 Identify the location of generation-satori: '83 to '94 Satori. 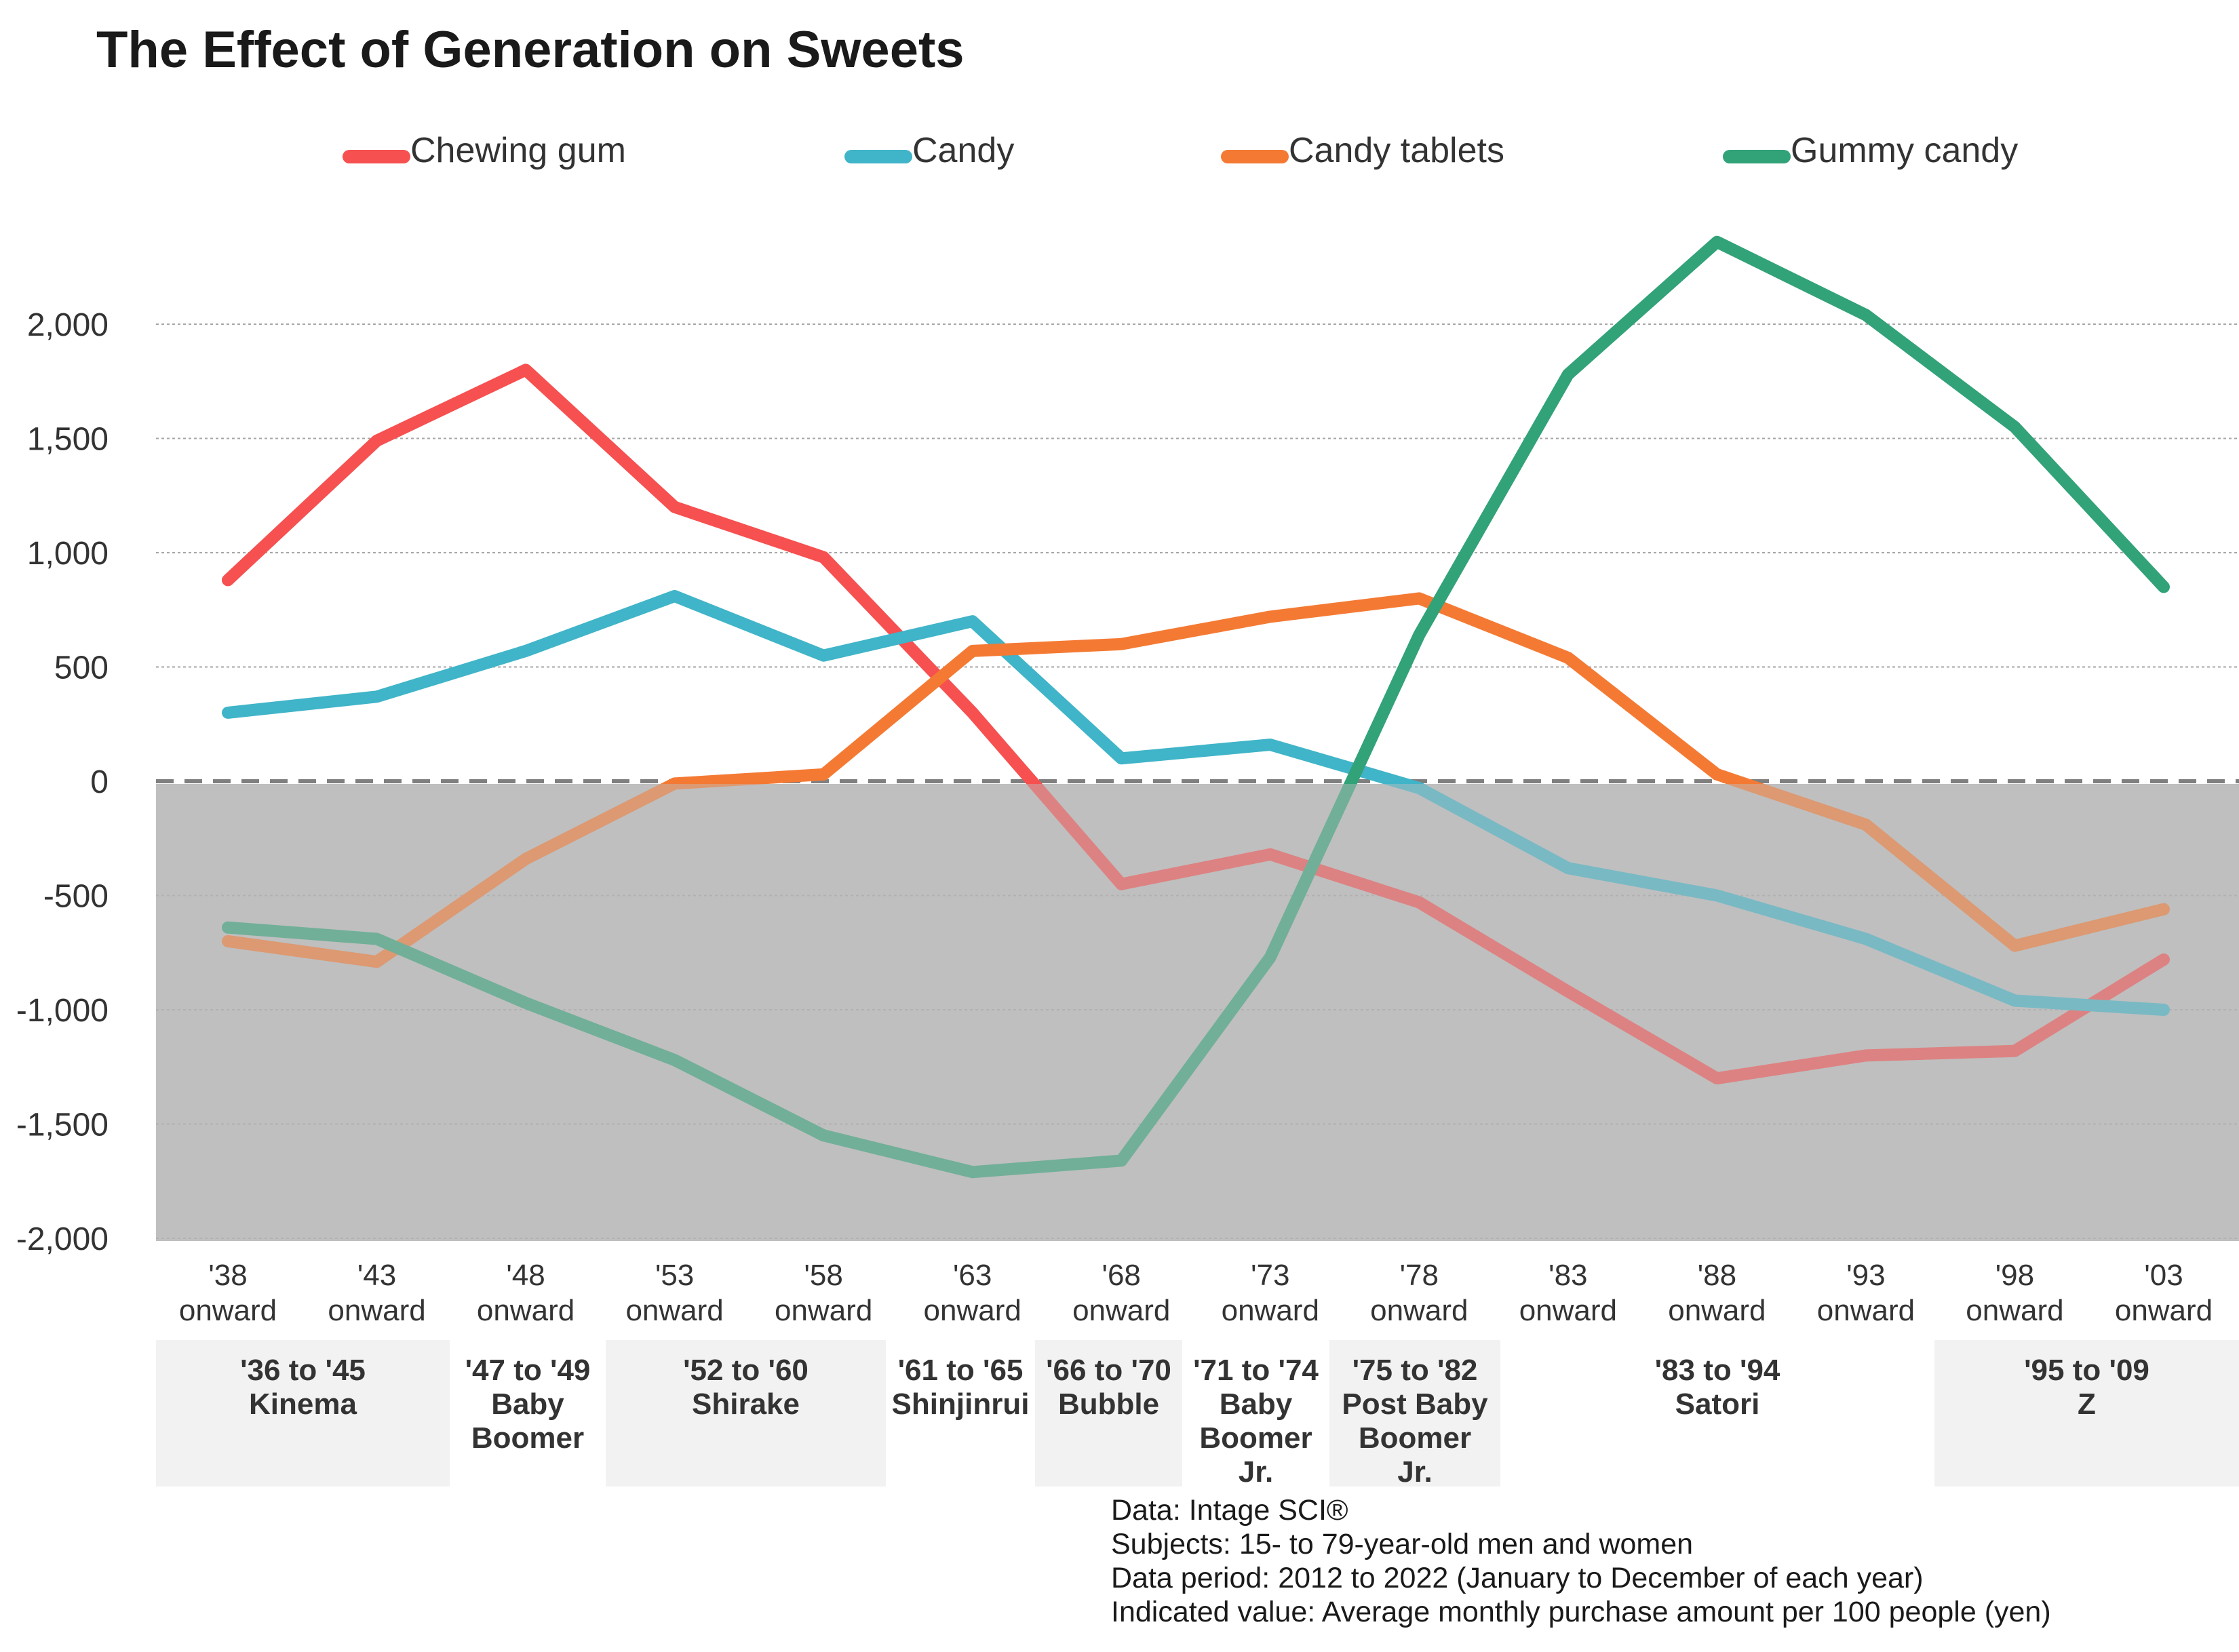
(1717, 1413).